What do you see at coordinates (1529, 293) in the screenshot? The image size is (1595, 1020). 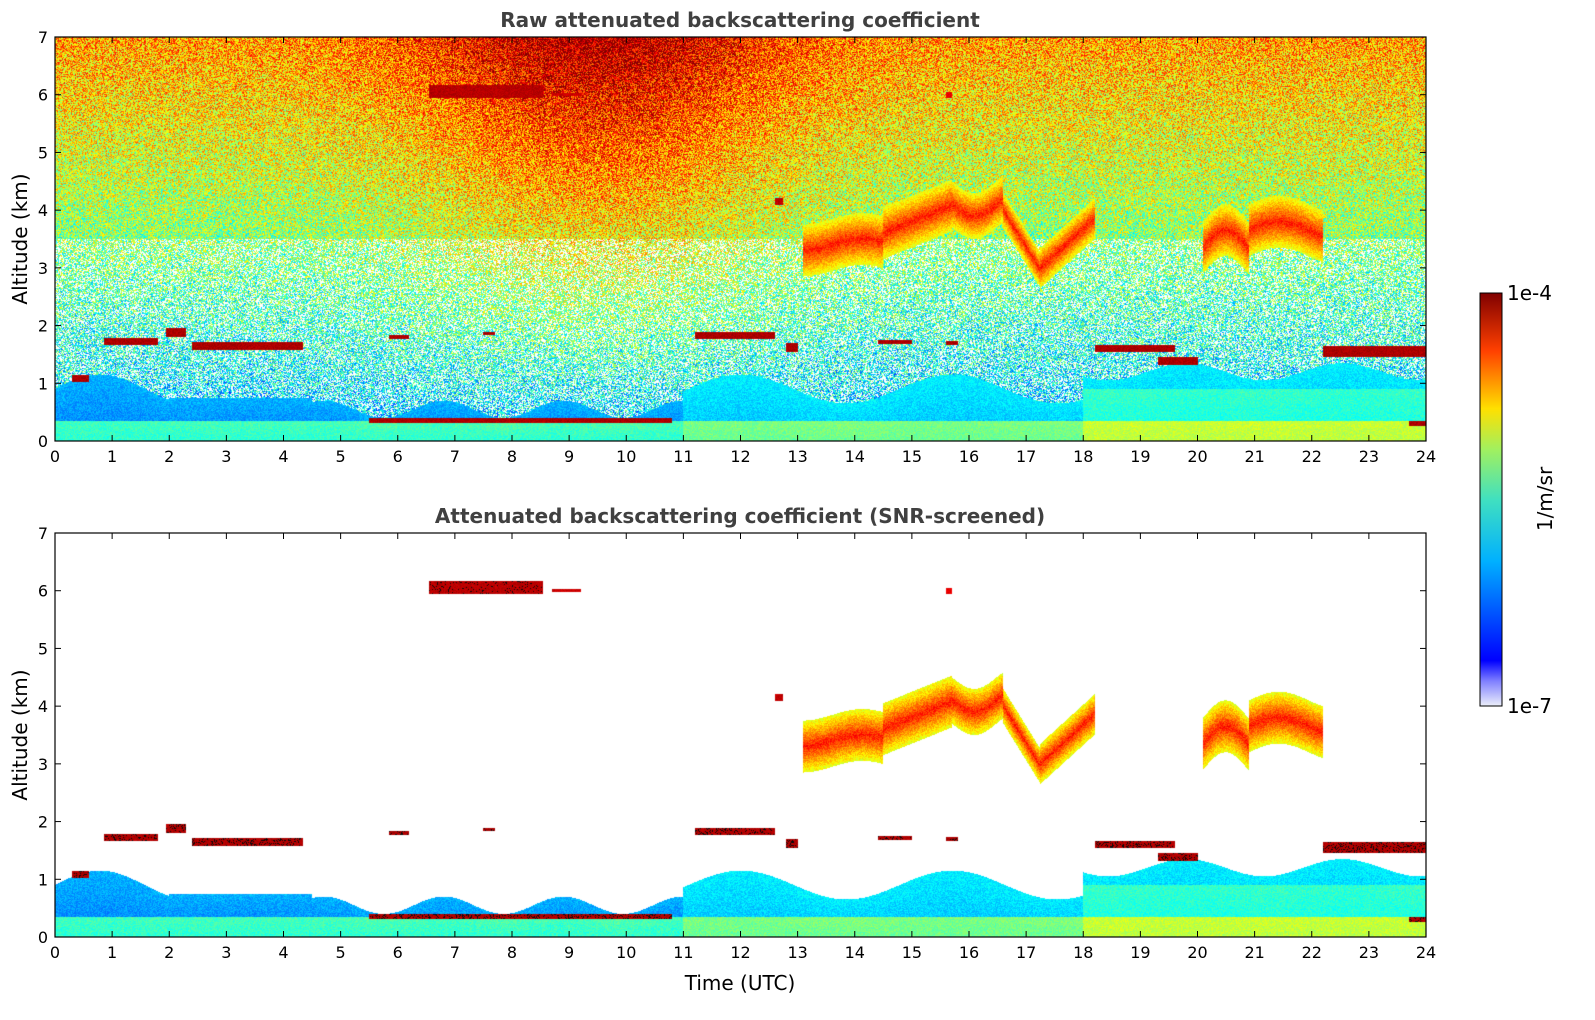 I see `colorbar-max-label: 1e-4` at bounding box center [1529, 293].